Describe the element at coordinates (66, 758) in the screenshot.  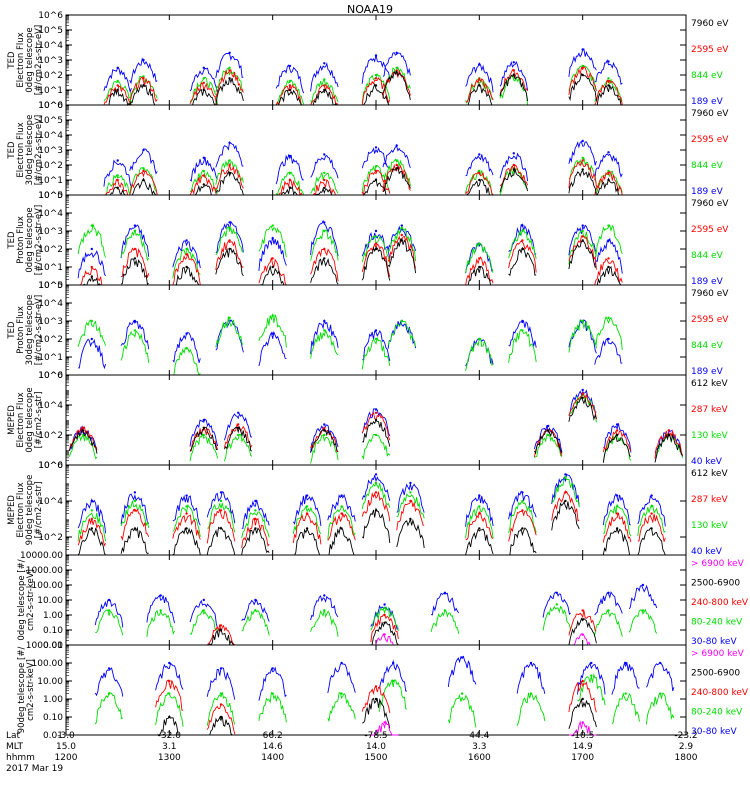
I see `x-row-value: 1200` at that location.